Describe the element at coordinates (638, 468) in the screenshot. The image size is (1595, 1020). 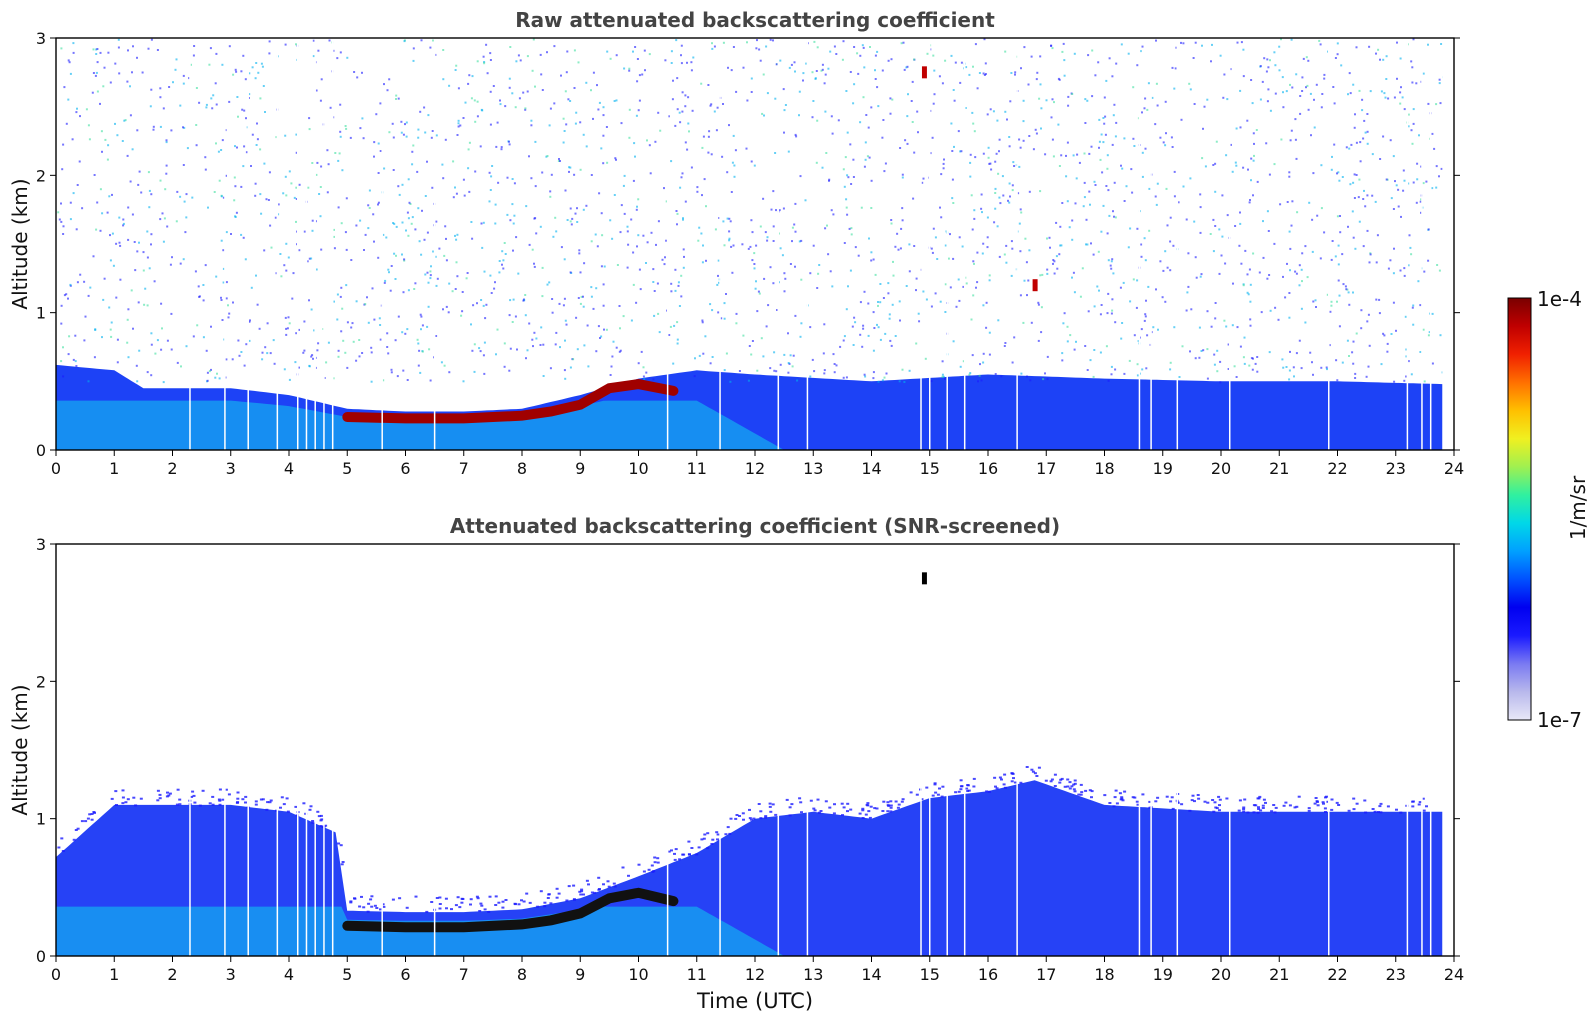
I see `x-tick-label: 10` at that location.